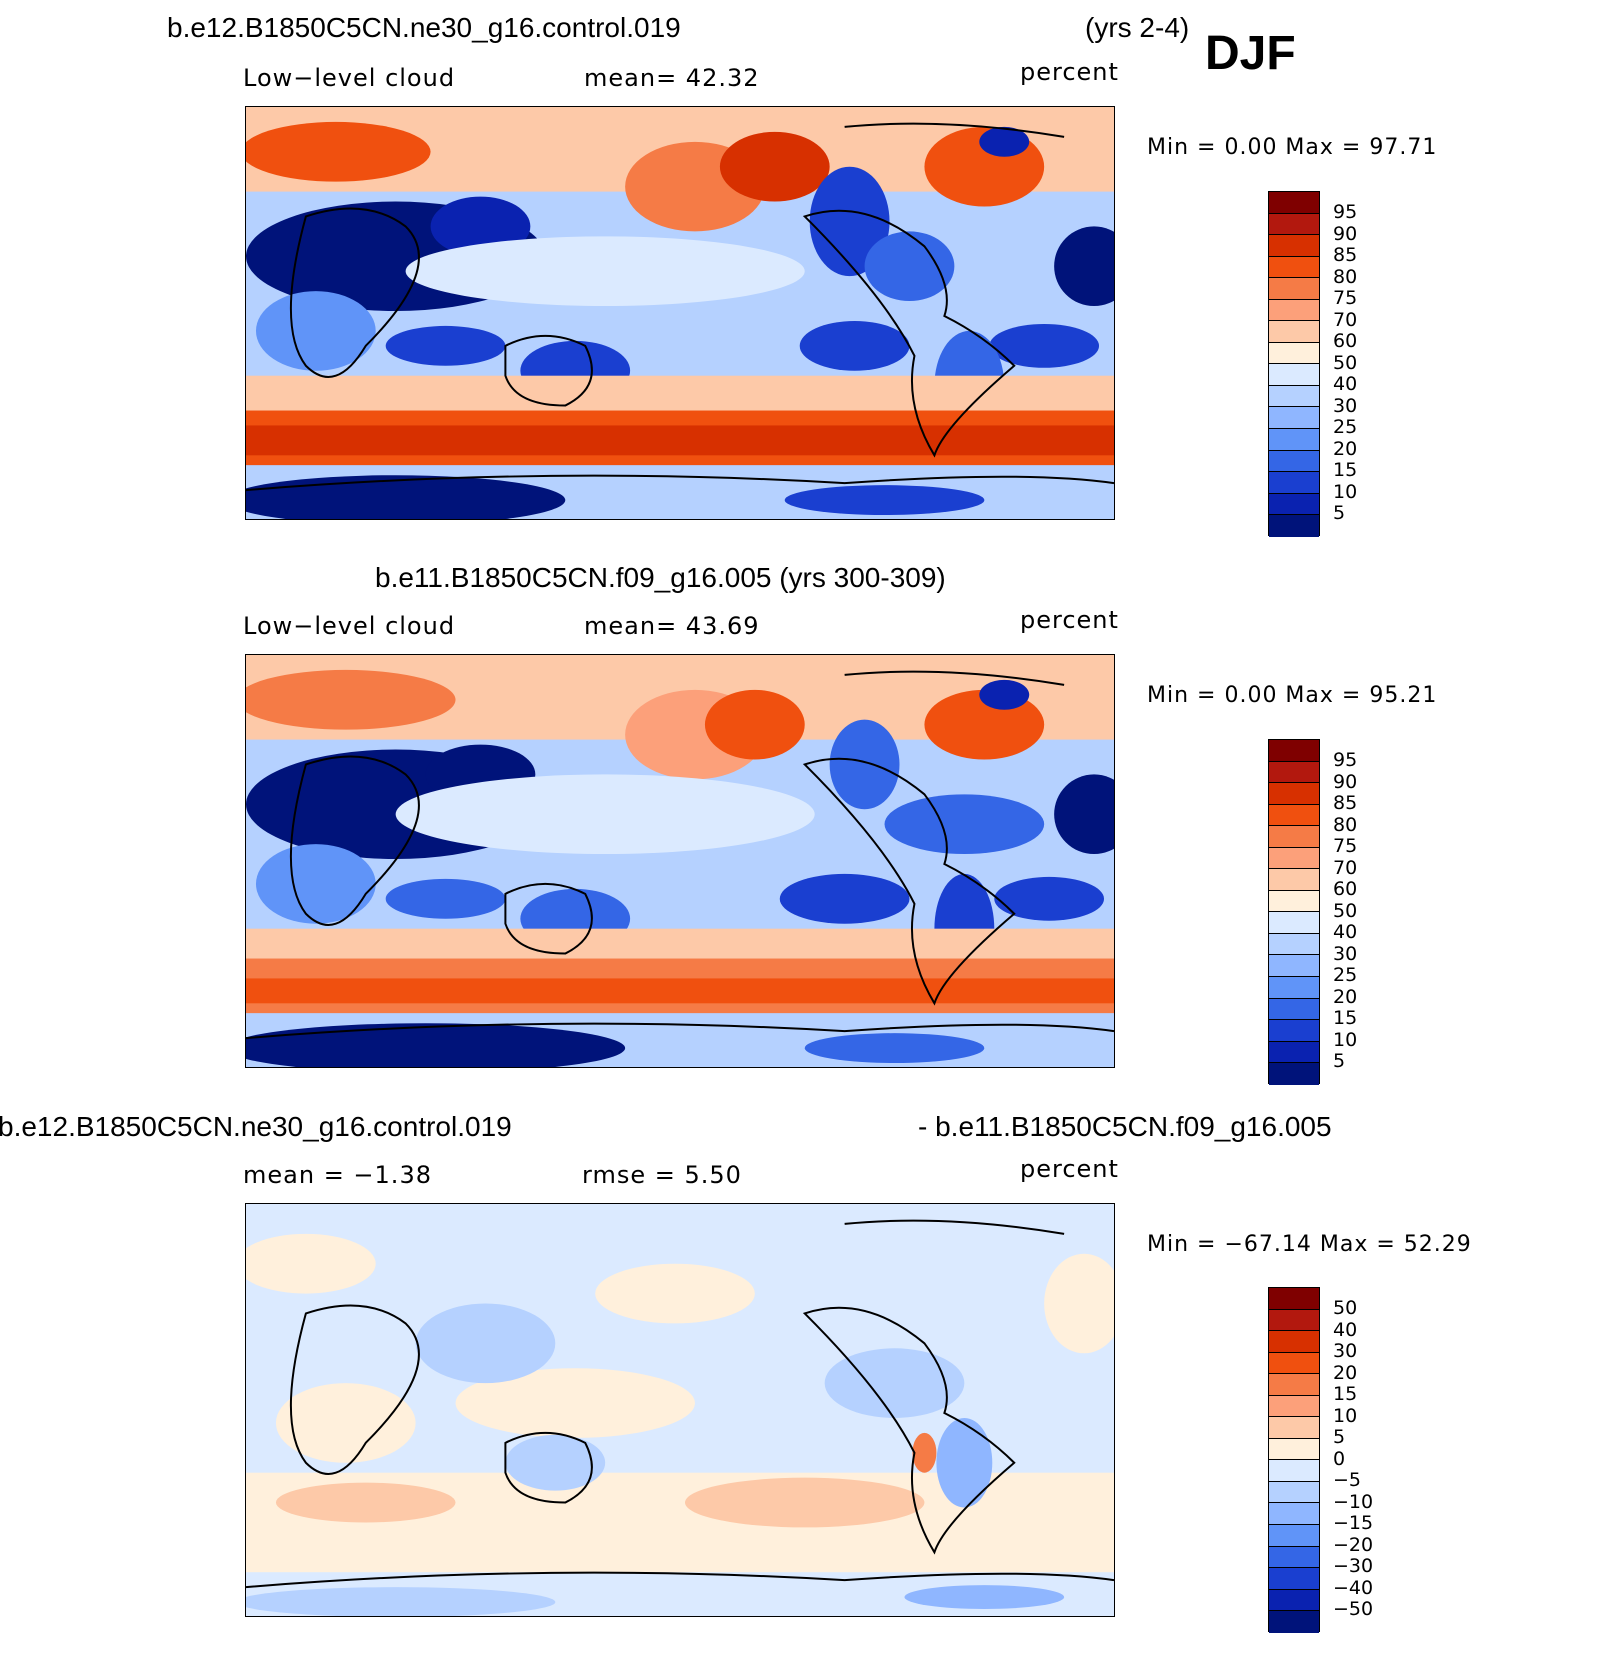 This screenshot has height=1658, width=1608. I want to click on panel3-tick: −50, so click(1353, 1609).